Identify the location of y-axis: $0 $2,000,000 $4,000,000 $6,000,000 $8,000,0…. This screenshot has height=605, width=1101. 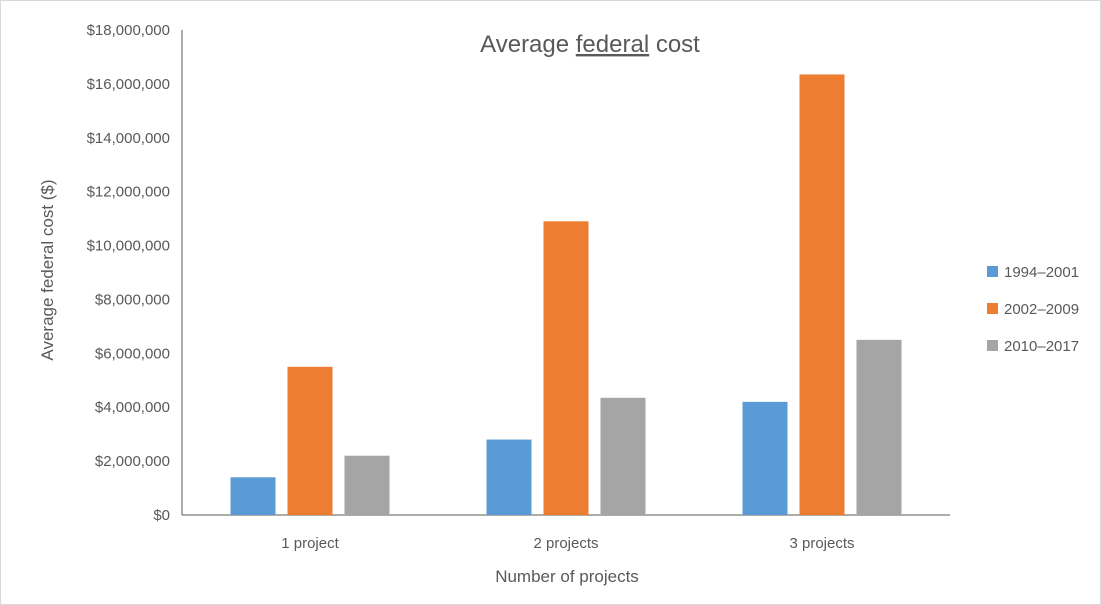
(135, 273).